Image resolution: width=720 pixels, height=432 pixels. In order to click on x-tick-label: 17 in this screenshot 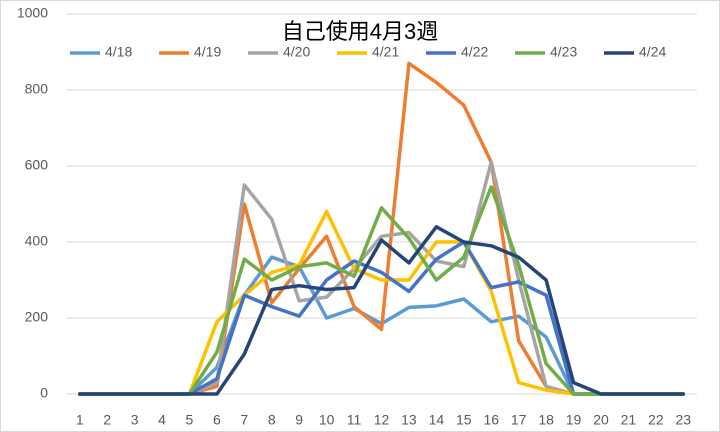, I will do `click(519, 420)`.